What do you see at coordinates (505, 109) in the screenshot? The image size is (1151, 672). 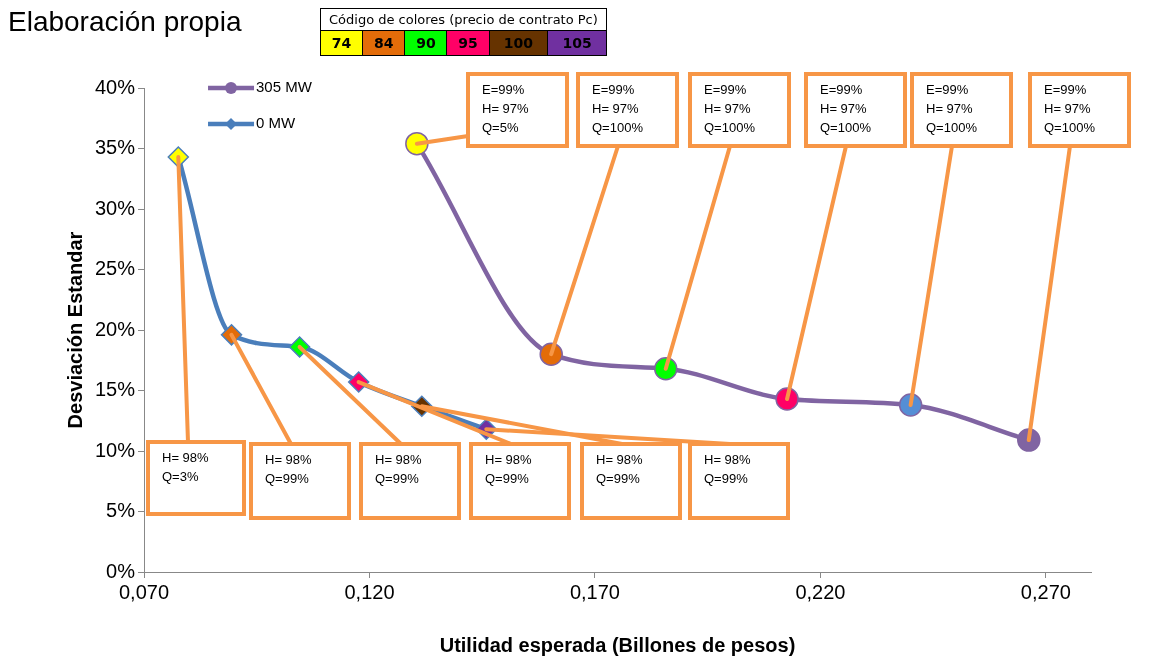 I see `annotation: E=99% H= 97% Q=5%` at bounding box center [505, 109].